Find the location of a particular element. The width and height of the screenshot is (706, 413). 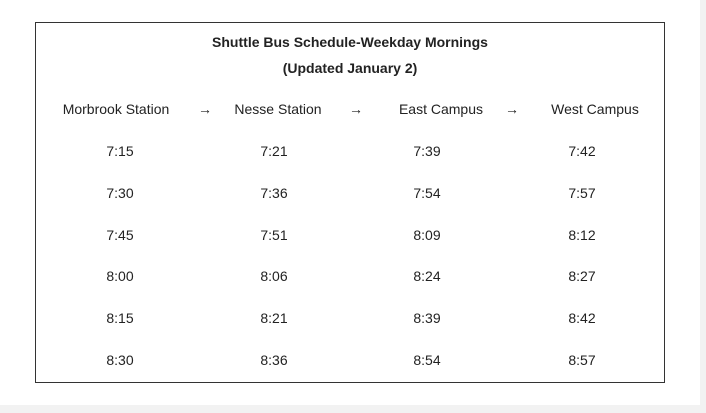

time-cell: 8:21 is located at coordinates (274, 318).